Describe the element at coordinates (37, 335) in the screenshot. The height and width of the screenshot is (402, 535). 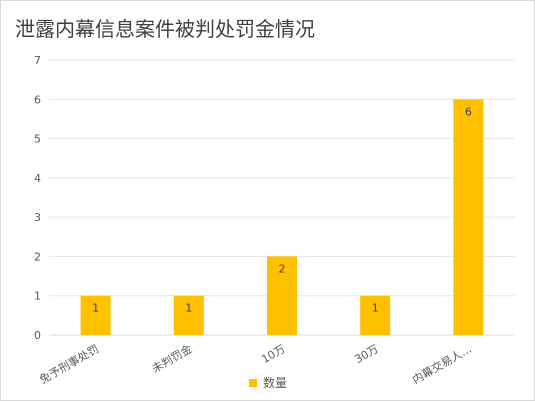
I see `y-tick-label: 0` at that location.